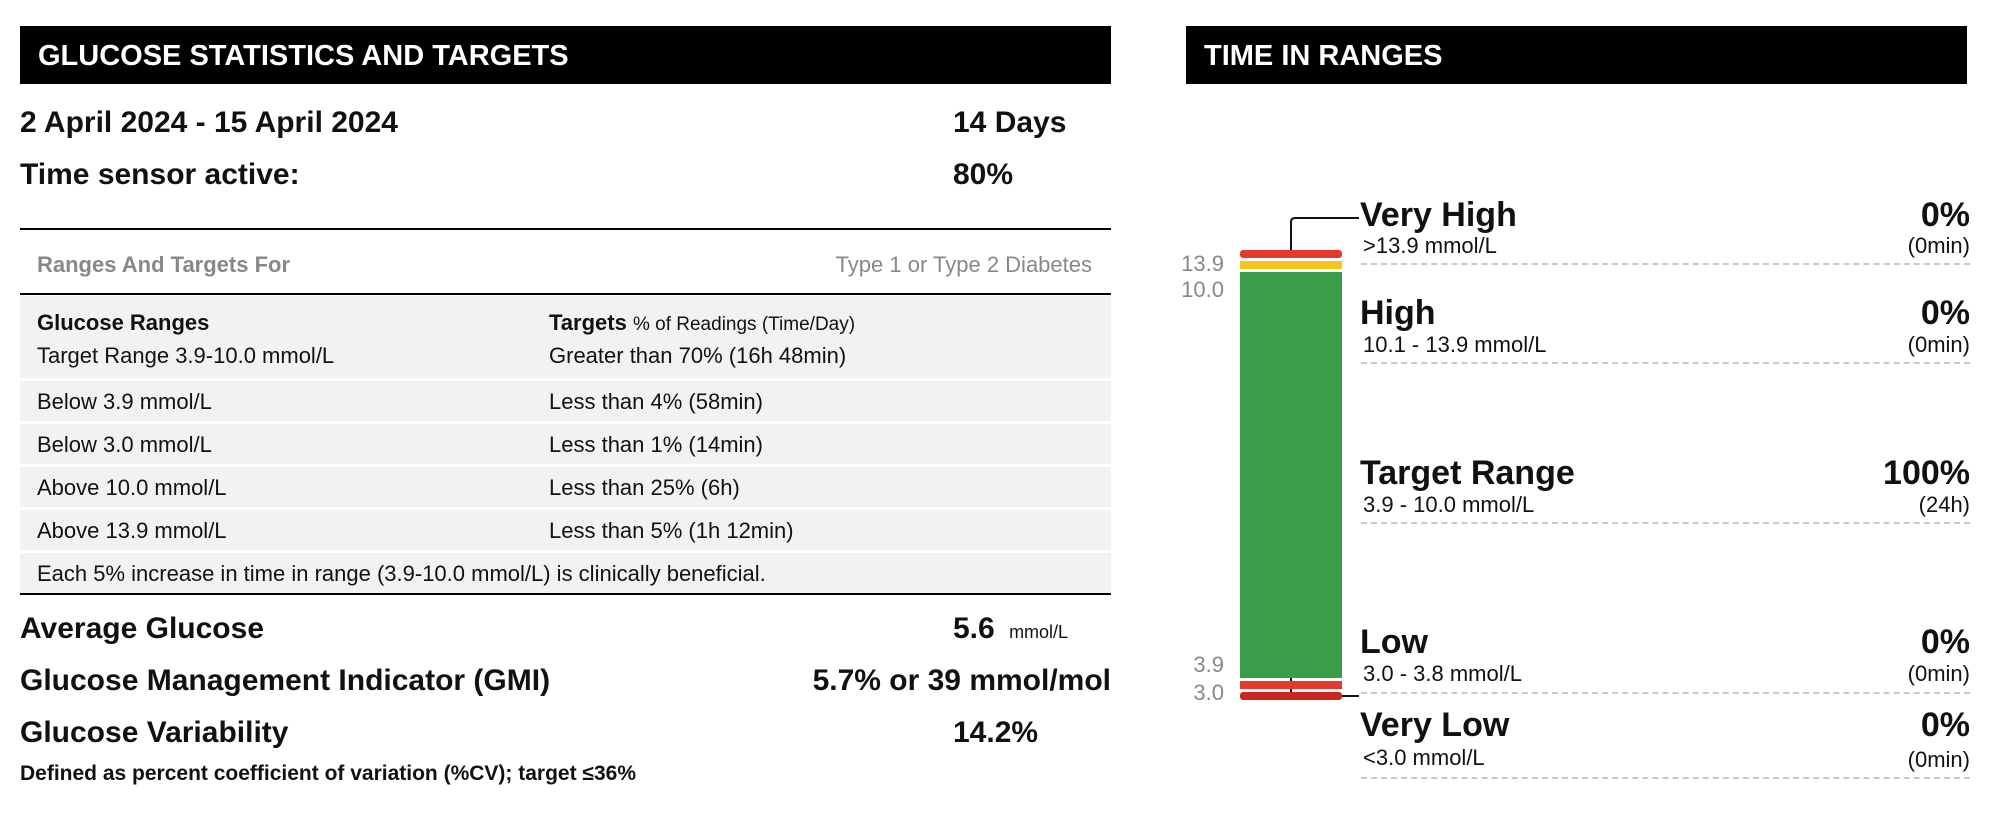 This screenshot has width=2000, height=813. What do you see at coordinates (1945, 642) in the screenshot?
I see `low-percent: 0%` at bounding box center [1945, 642].